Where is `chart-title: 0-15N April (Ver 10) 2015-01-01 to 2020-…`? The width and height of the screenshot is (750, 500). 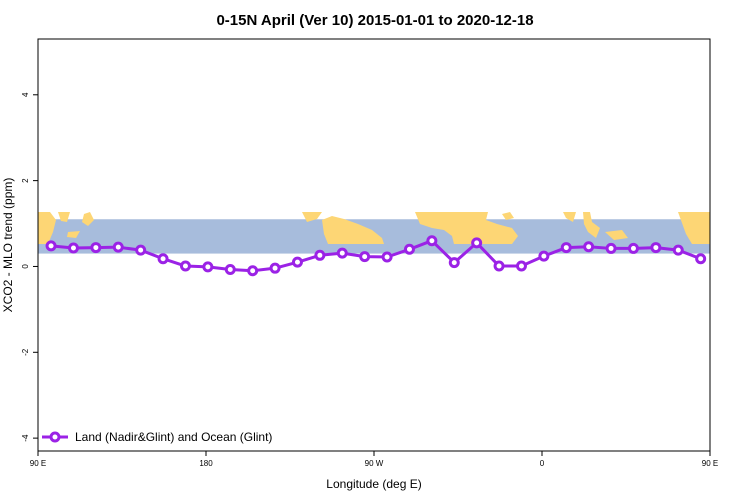
chart-title: 0-15N April (Ver 10) 2015-01-01 to 2020-… is located at coordinates (374, 20).